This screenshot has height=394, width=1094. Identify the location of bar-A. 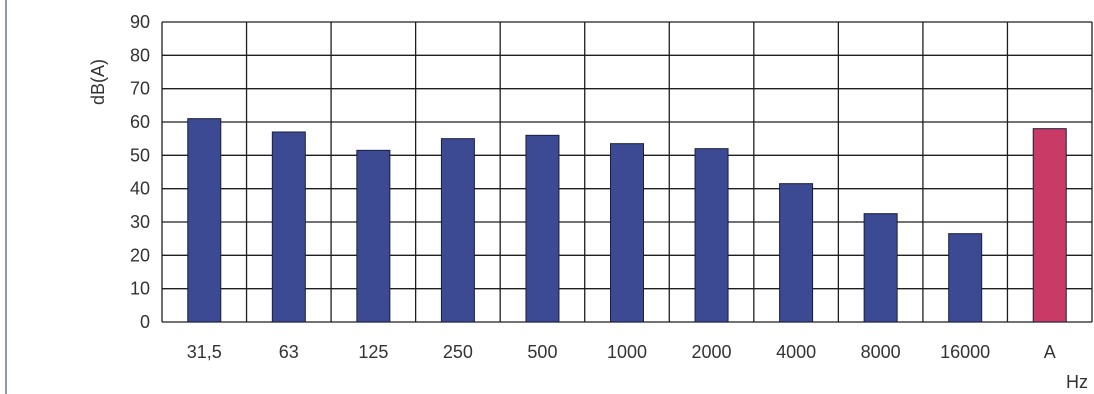
(1049, 225).